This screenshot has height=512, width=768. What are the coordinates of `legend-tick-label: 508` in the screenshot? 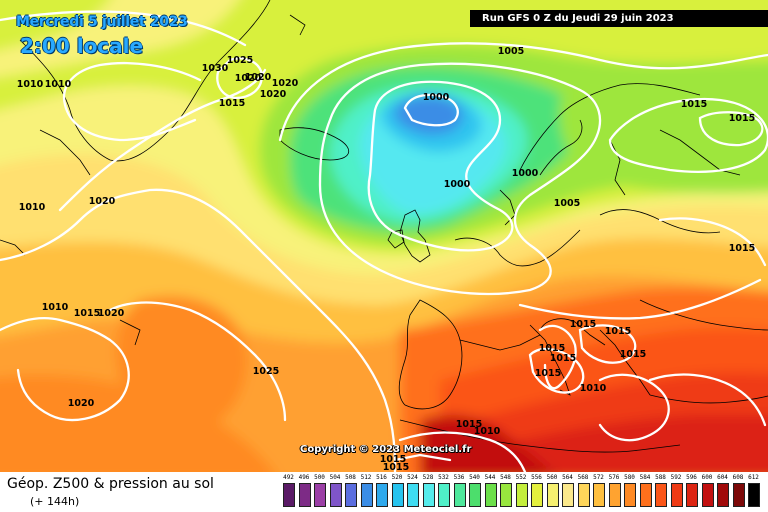 It's located at (350, 477).